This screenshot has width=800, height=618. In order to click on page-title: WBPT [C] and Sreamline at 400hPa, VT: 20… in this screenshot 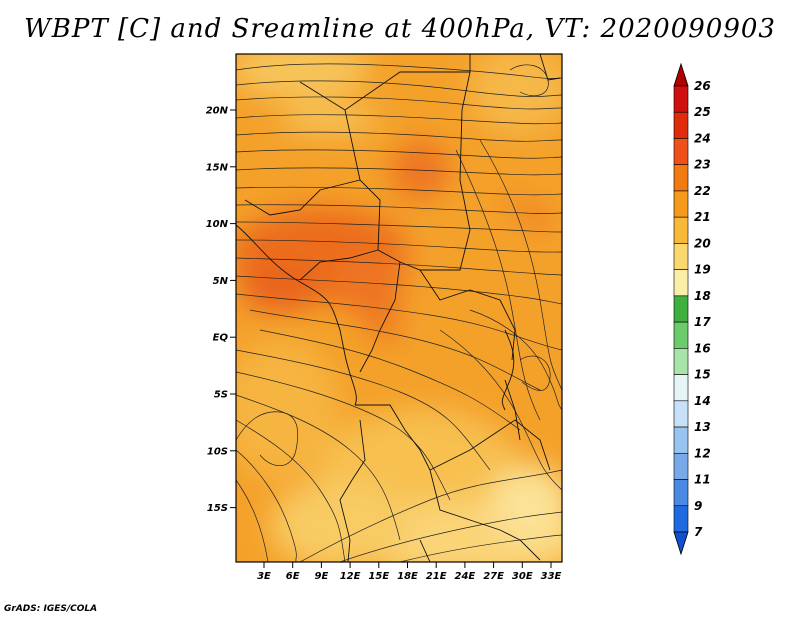, I will do `click(400, 29)`.